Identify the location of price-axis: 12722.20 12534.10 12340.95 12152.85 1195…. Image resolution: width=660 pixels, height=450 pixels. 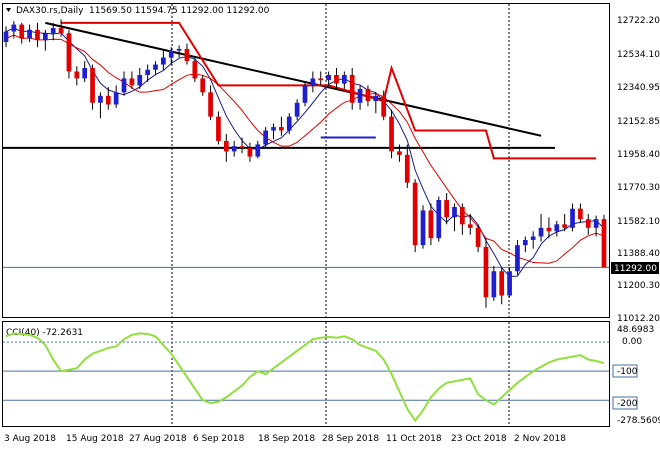
(638, 170).